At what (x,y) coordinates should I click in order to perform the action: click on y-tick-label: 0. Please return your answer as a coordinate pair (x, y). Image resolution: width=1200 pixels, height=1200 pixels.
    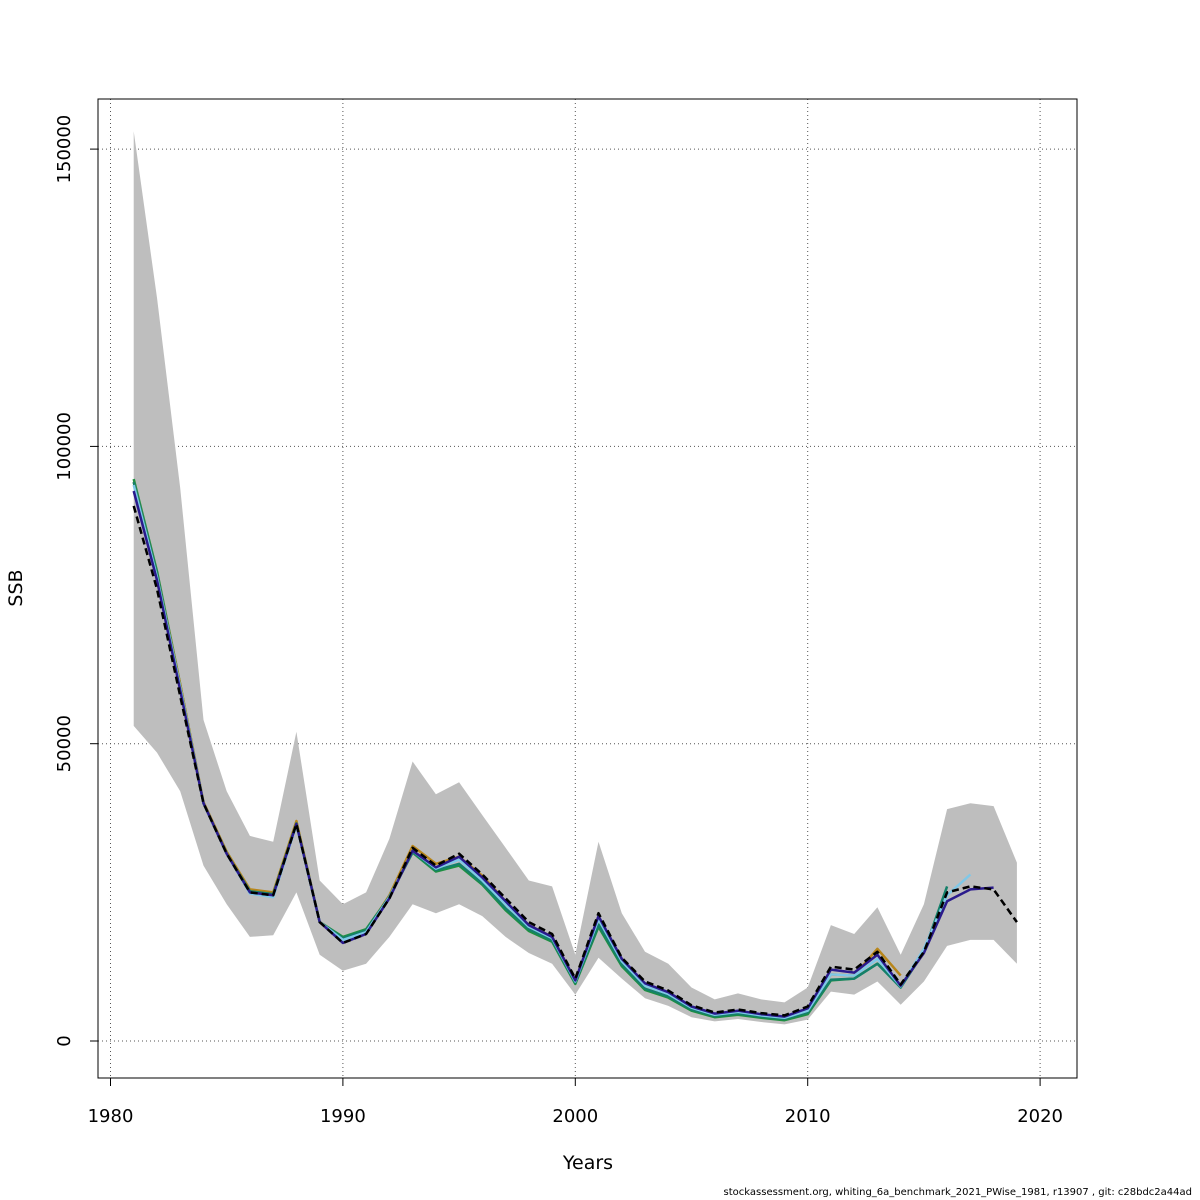
    Looking at the image, I should click on (64, 1040).